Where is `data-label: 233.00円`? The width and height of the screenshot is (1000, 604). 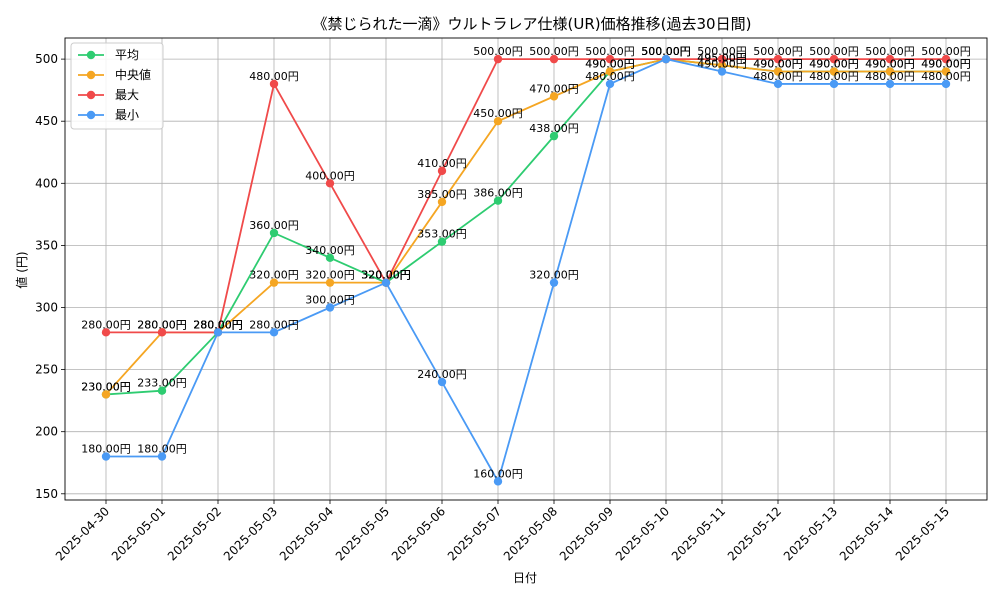 data-label: 233.00円 is located at coordinates (162, 383).